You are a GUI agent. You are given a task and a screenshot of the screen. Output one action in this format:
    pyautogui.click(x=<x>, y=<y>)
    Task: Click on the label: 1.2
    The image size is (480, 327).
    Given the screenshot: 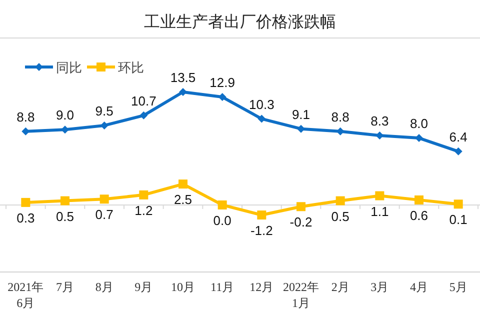 What is the action you would take?
    pyautogui.click(x=143, y=210)
    